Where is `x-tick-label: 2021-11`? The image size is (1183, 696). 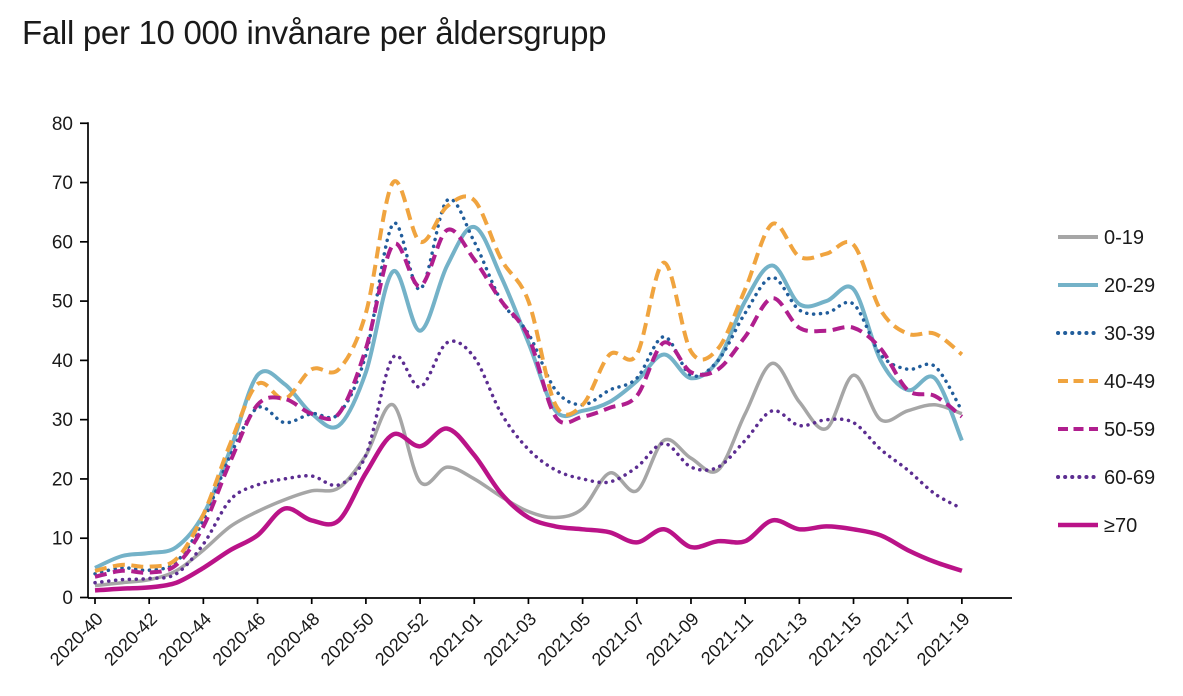
x-tick-label: 2021-11 is located at coordinates (727, 639).